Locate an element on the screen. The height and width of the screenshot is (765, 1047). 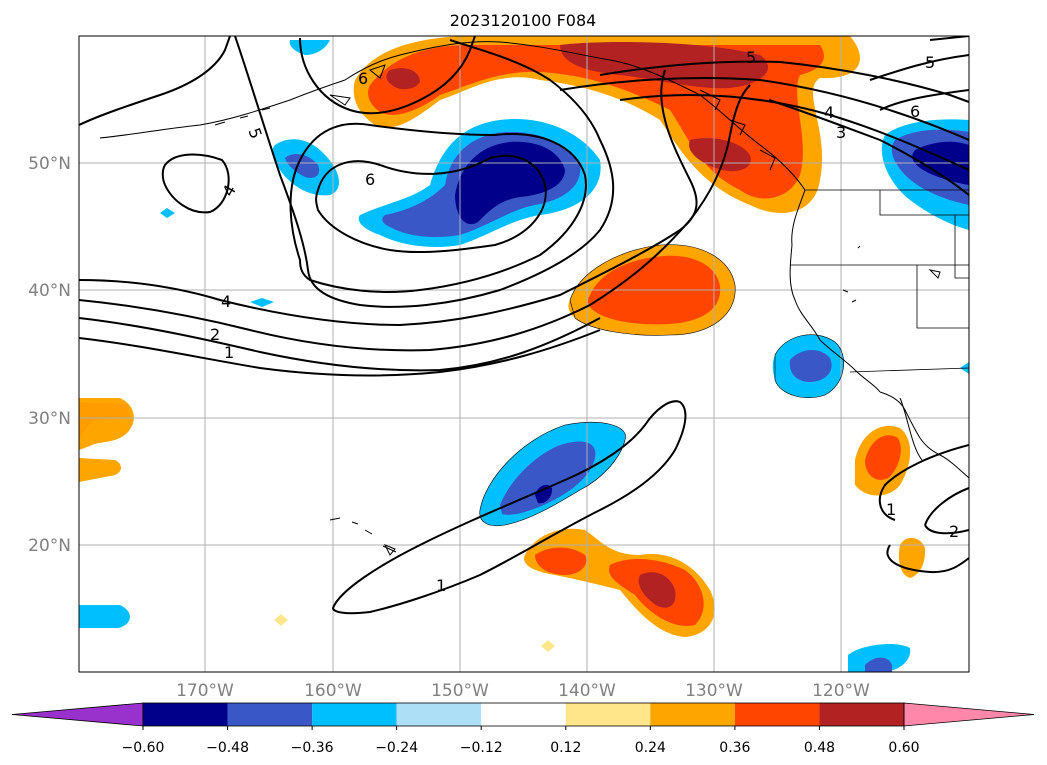
lat-label: 50°N is located at coordinates (49, 164).